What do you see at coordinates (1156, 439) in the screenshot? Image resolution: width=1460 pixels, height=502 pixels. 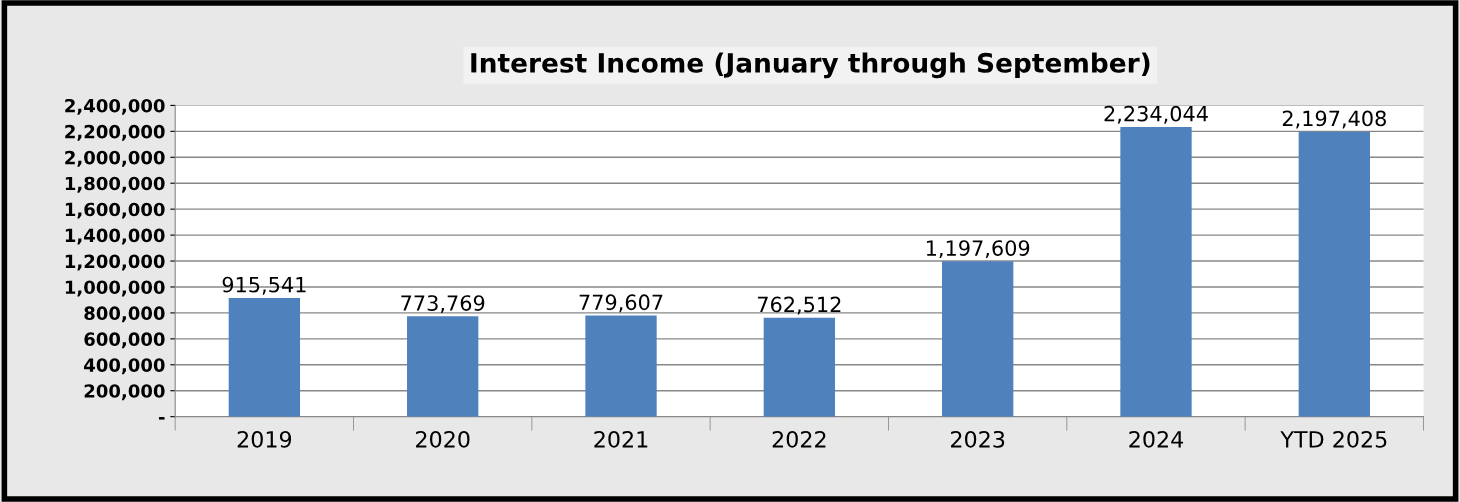 I see `x-tick-label: 2024` at bounding box center [1156, 439].